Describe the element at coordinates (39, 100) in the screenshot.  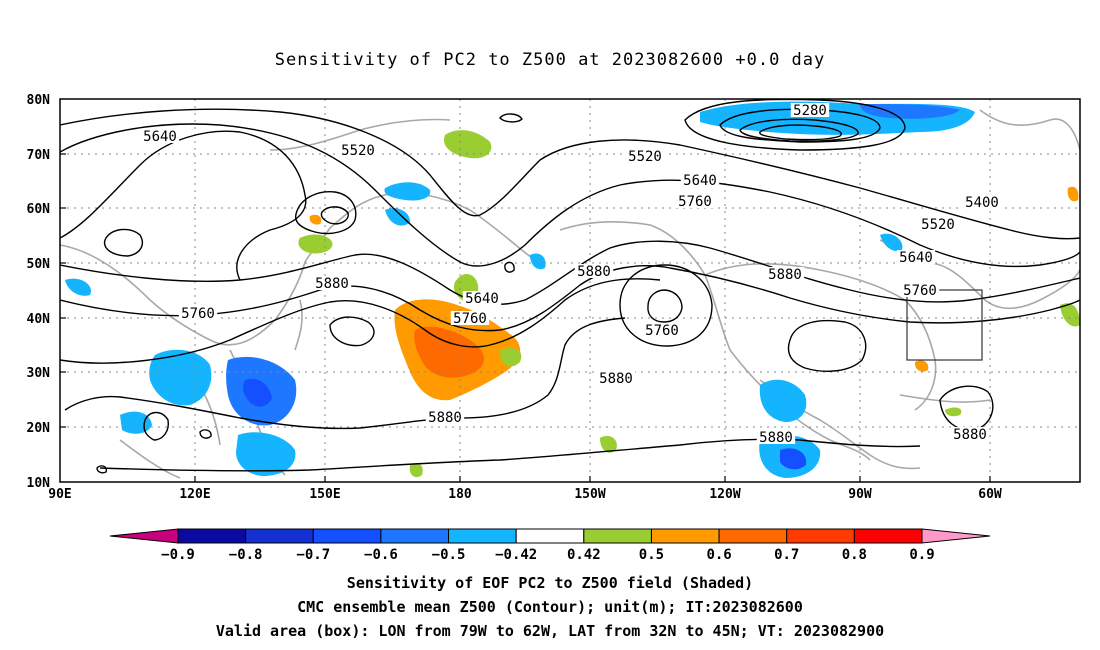
I see `lat-label: 80N` at that location.